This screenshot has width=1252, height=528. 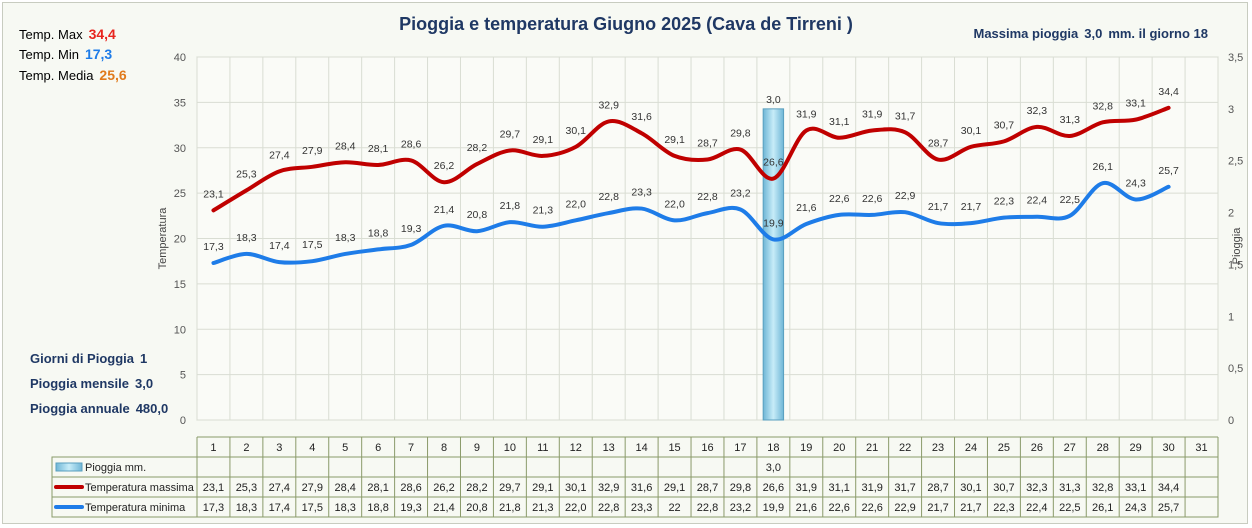 I want to click on x-tick-label: 26, so click(x=1037, y=448).